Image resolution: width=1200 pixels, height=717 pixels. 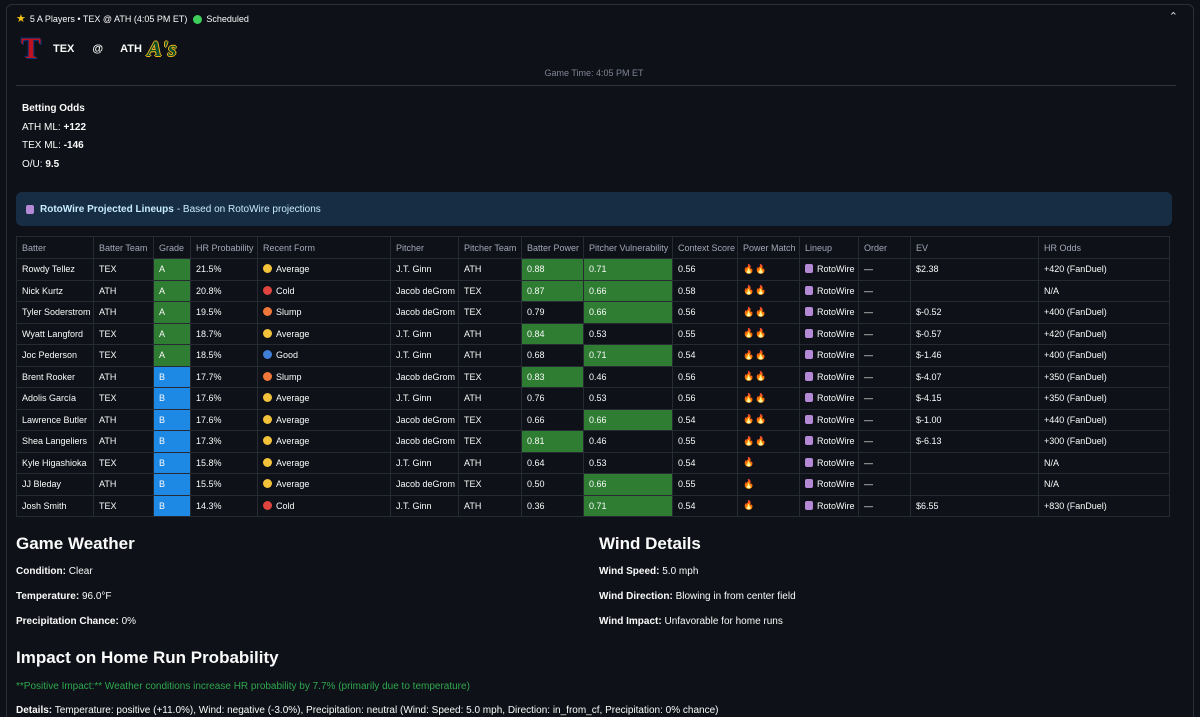 I want to click on batter-team-cell: ATH, so click(x=123, y=419).